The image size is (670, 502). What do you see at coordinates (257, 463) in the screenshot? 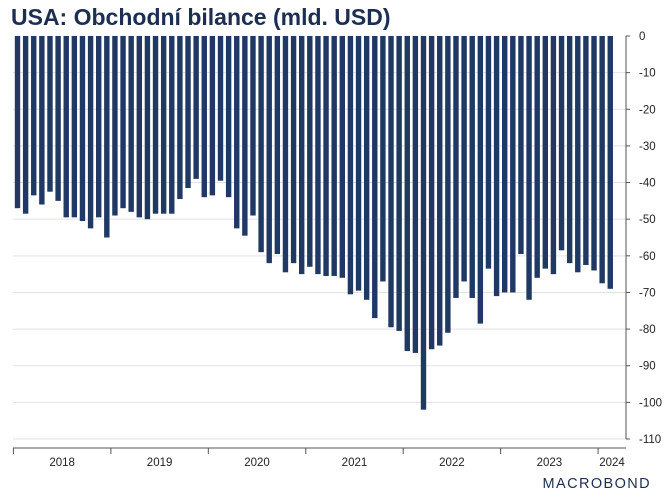
I see `x-tick-label: 2020` at bounding box center [257, 463].